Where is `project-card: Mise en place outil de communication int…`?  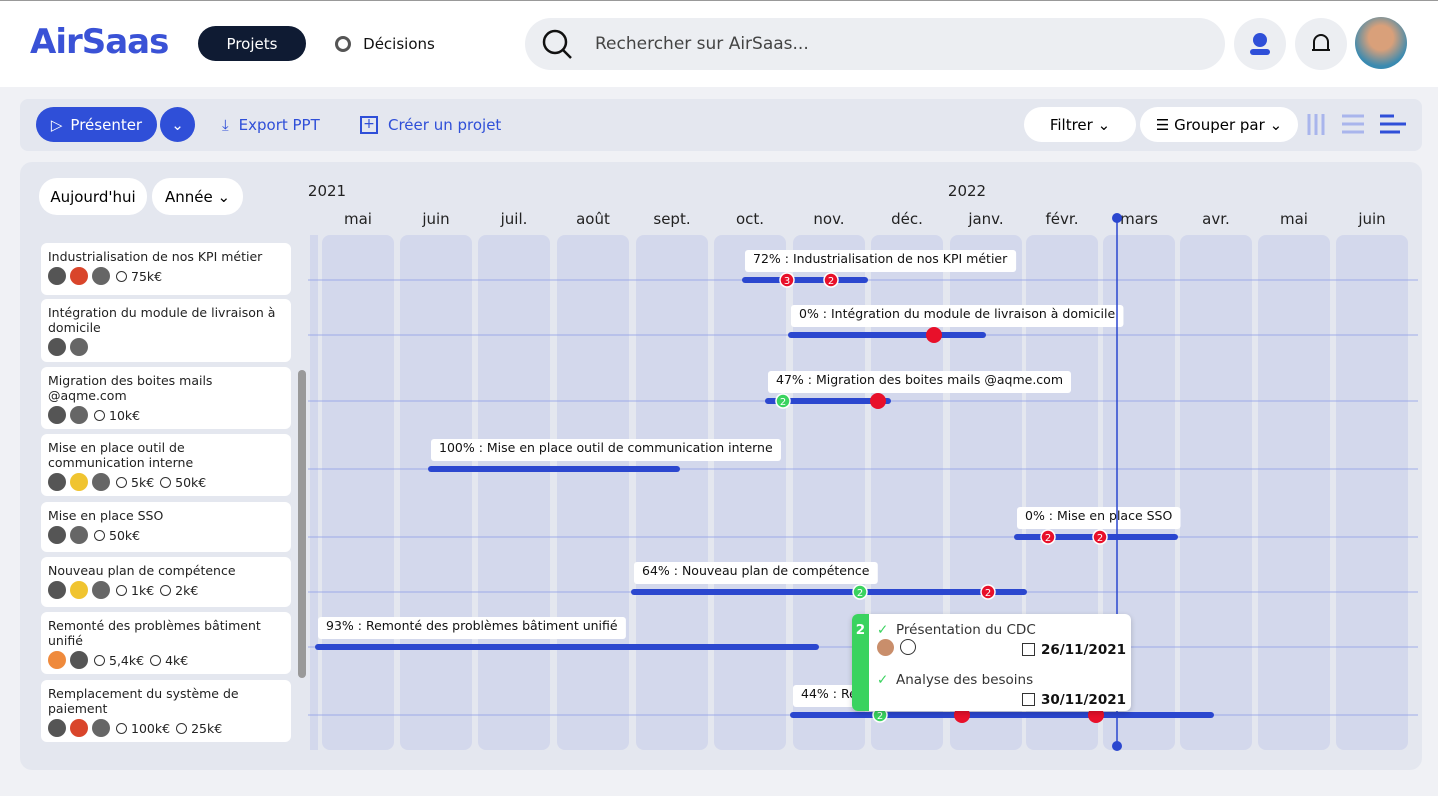 project-card: Mise en place outil de communication int… is located at coordinates (166, 465).